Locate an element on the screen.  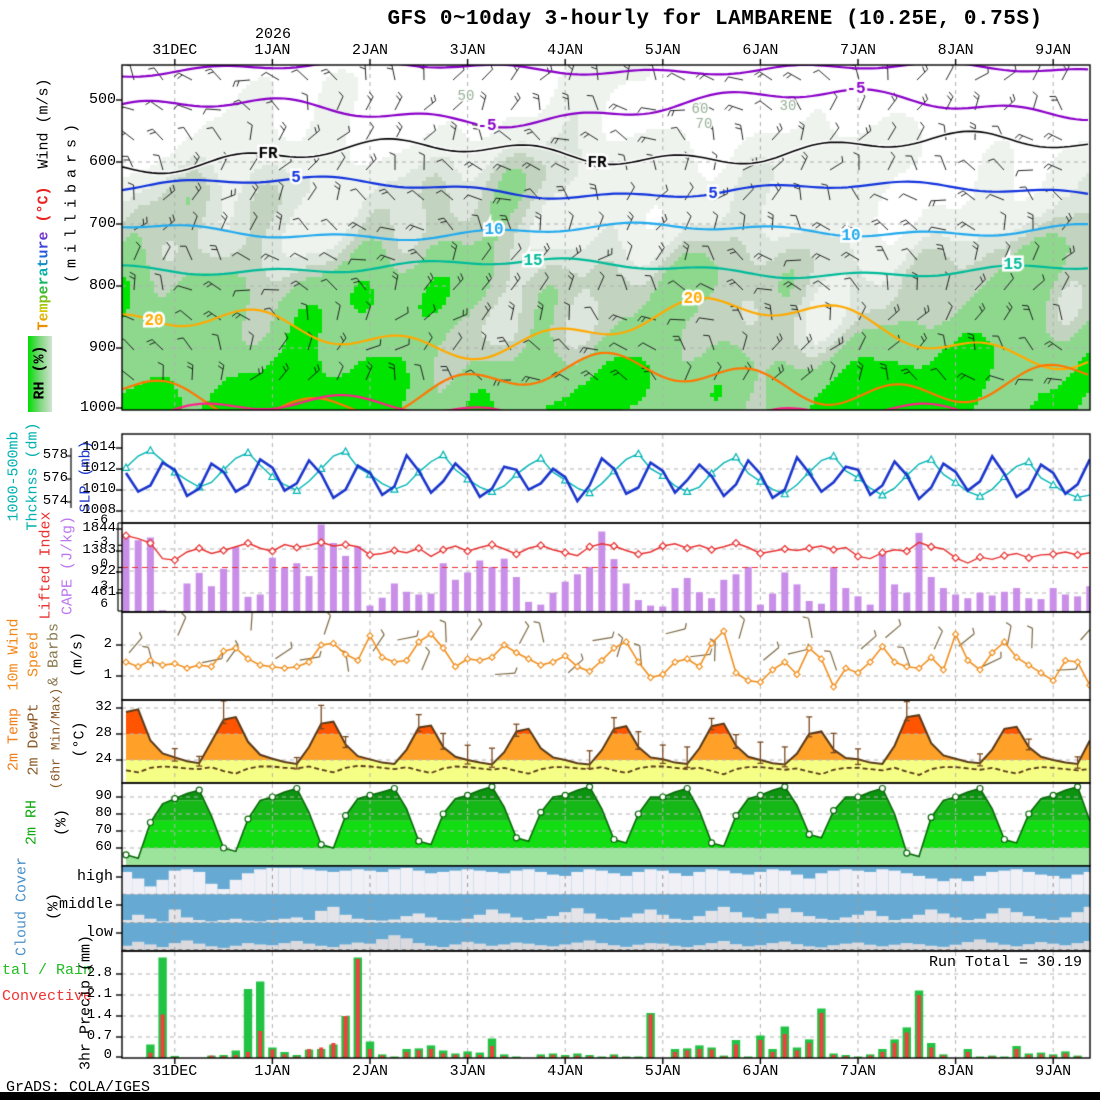
tick-label-wind_ticks-0: 2 is located at coordinates (107, 644).